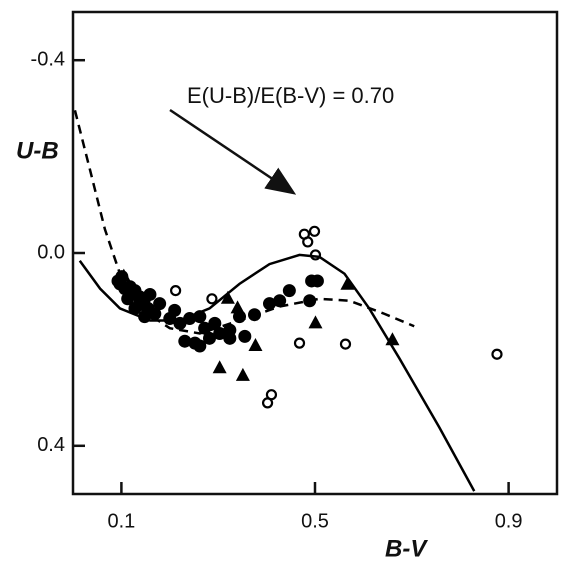 The width and height of the screenshot is (570, 568). Describe the element at coordinates (509, 521) in the screenshot. I see `x-tick-label: 0.9` at that location.